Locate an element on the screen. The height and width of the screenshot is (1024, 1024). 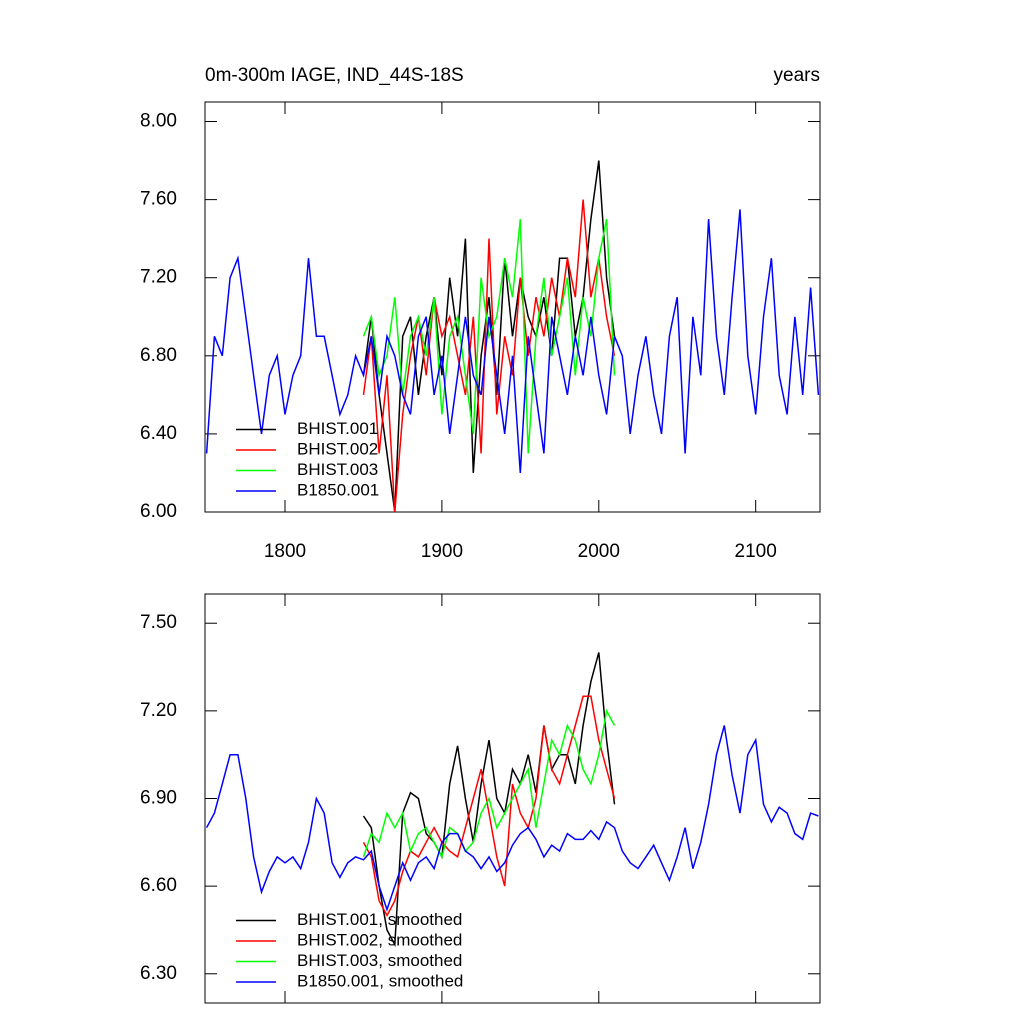
legend-label: B1850.001 is located at coordinates (338, 489).